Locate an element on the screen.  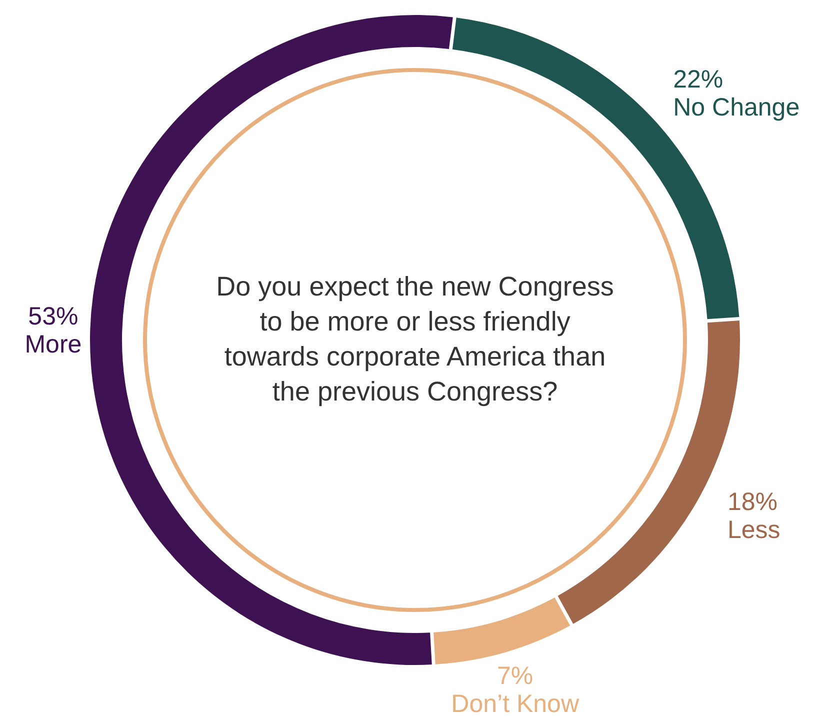
data-label: 53% is located at coordinates (53, 316).